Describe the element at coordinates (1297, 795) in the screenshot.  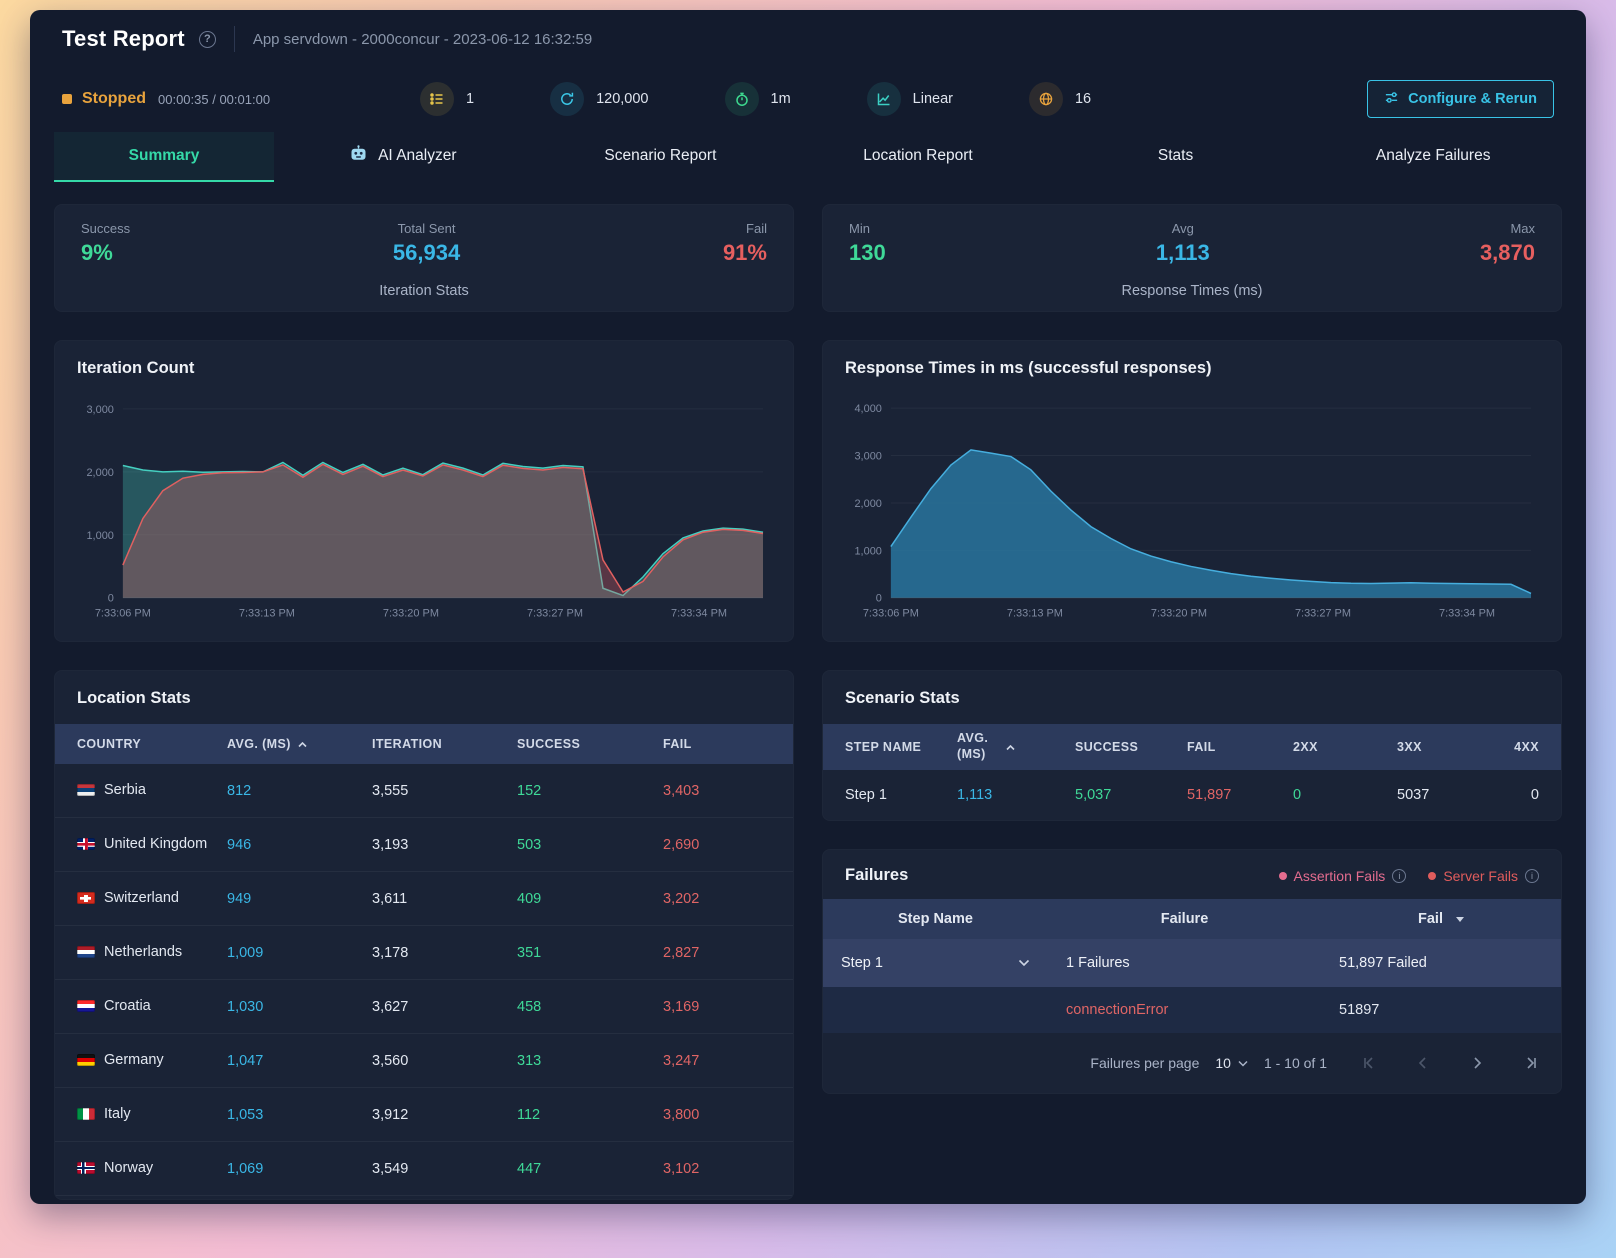
I see `xx2-cell: 0` at that location.